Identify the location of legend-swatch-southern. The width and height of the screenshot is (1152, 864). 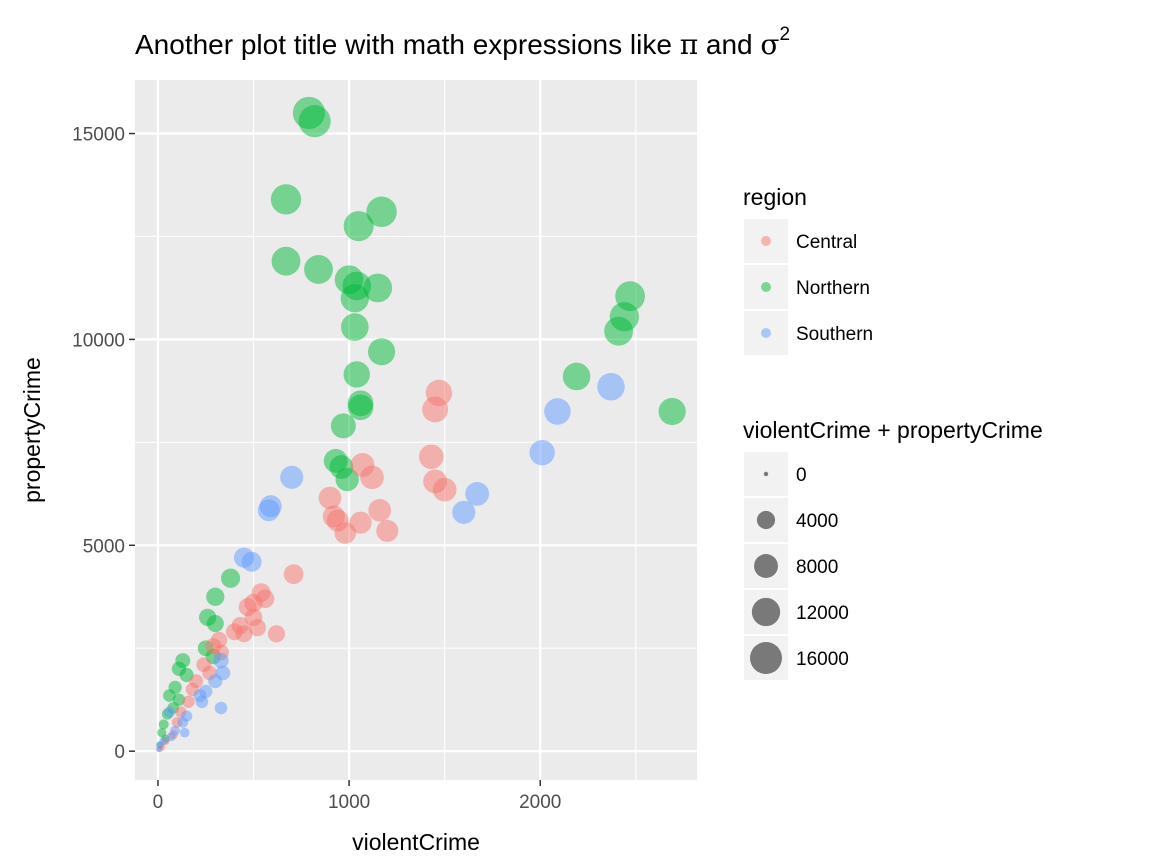
(766, 333).